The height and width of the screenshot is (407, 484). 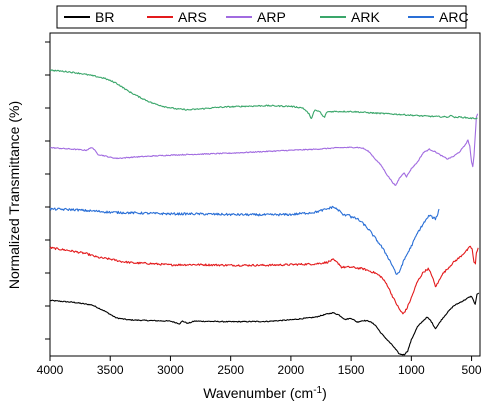 I want to click on x-tick-label: 2500, so click(x=230, y=370).